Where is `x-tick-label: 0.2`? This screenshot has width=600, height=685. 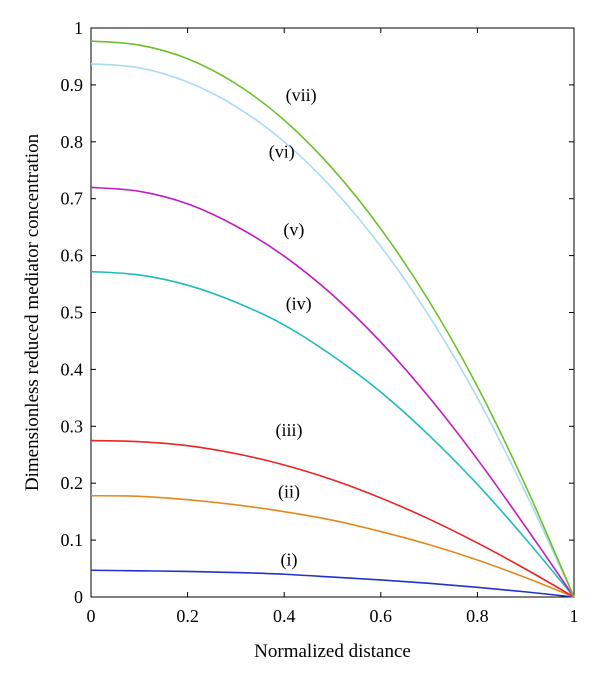
x-tick-label: 0.2 is located at coordinates (187, 616).